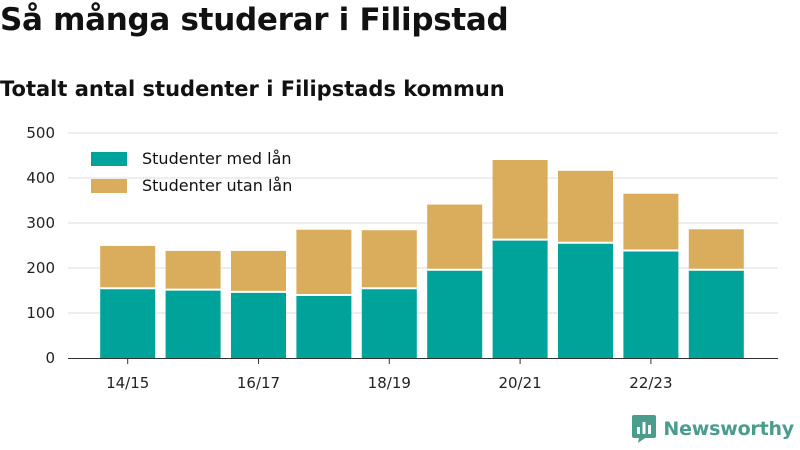  Describe the element at coordinates (127, 383) in the screenshot. I see `x-tick-label: 14/15` at that location.